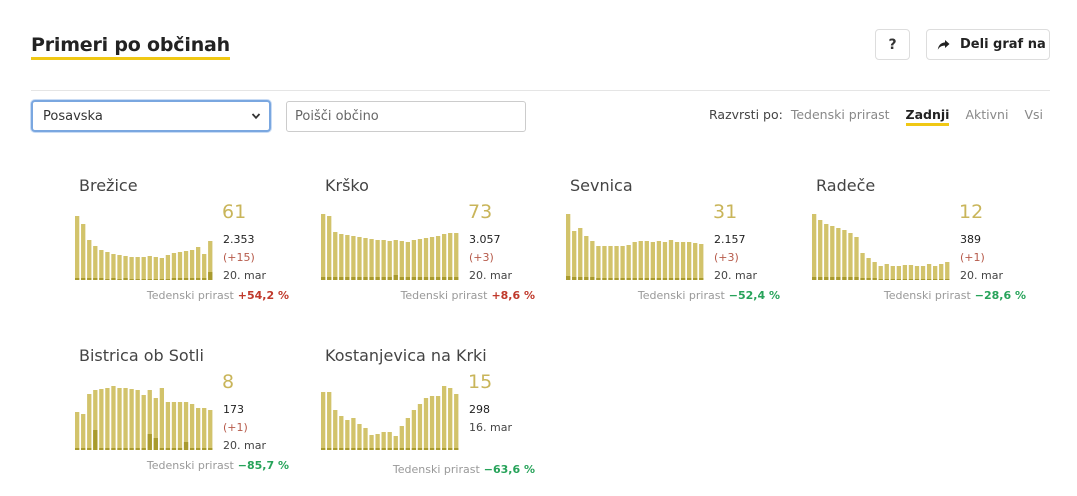 The image size is (1077, 496). What do you see at coordinates (480, 212) in the screenshot?
I see `current-value: 73` at bounding box center [480, 212].